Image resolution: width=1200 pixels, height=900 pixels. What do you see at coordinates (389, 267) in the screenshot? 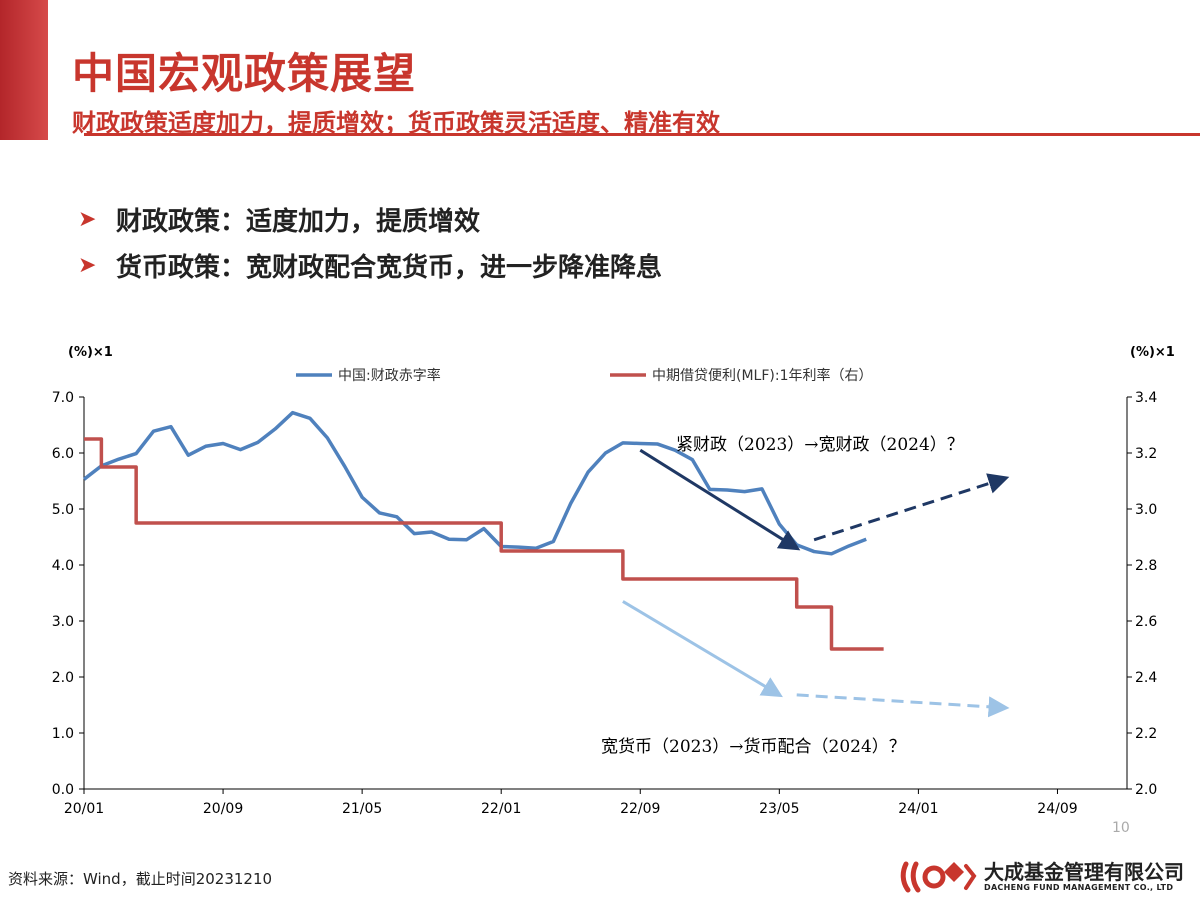
I see `bullet-text: 货币政策：宽财政配合宽货币，进一步降准降息` at bounding box center [389, 267].